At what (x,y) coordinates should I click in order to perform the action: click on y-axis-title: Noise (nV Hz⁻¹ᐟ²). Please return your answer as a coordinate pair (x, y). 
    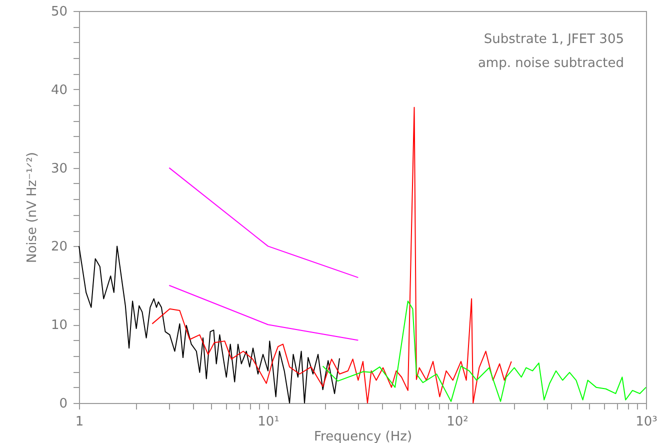
    Looking at the image, I should click on (32, 207).